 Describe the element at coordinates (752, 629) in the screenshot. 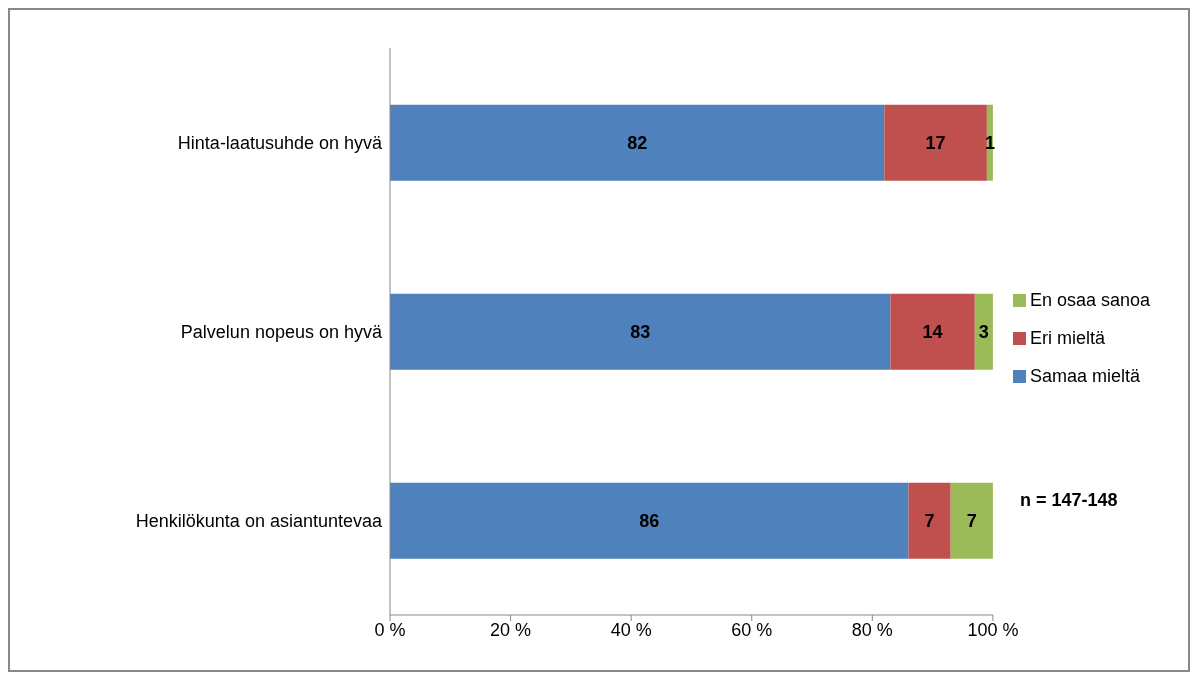

I see `x-tick-label: 60 %` at that location.